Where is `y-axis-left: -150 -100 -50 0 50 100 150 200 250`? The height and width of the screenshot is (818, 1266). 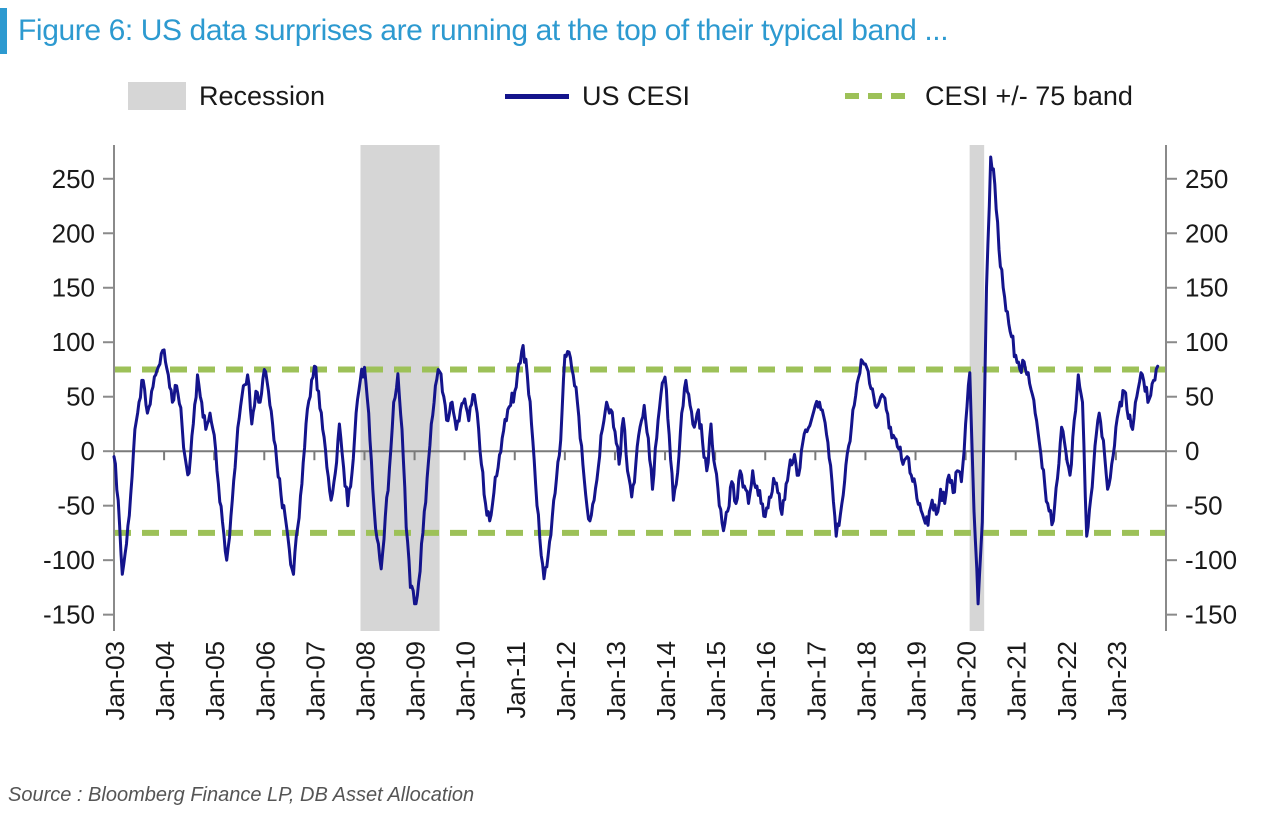
y-axis-left: -150 -100 -50 0 50 100 150 200 250 is located at coordinates (79, 388).